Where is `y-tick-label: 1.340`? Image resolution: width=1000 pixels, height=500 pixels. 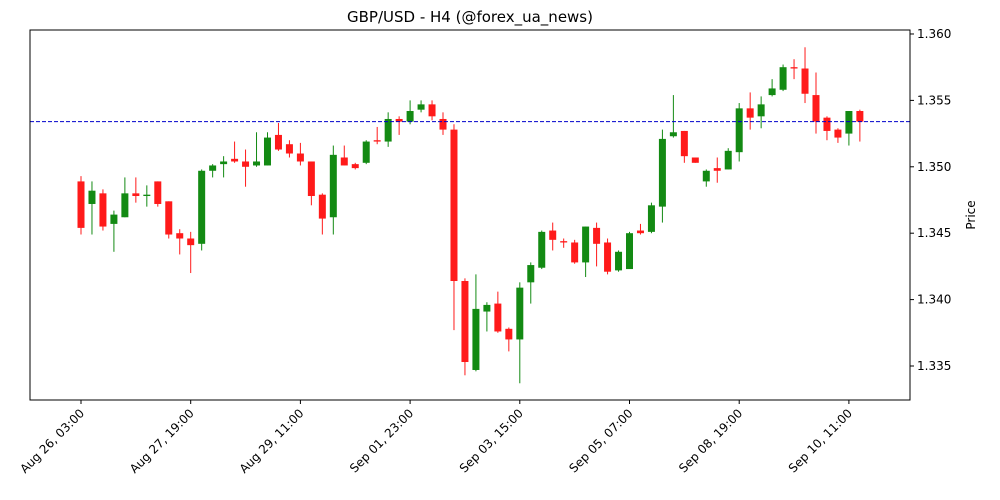
y-tick-label: 1.340 is located at coordinates (934, 300).